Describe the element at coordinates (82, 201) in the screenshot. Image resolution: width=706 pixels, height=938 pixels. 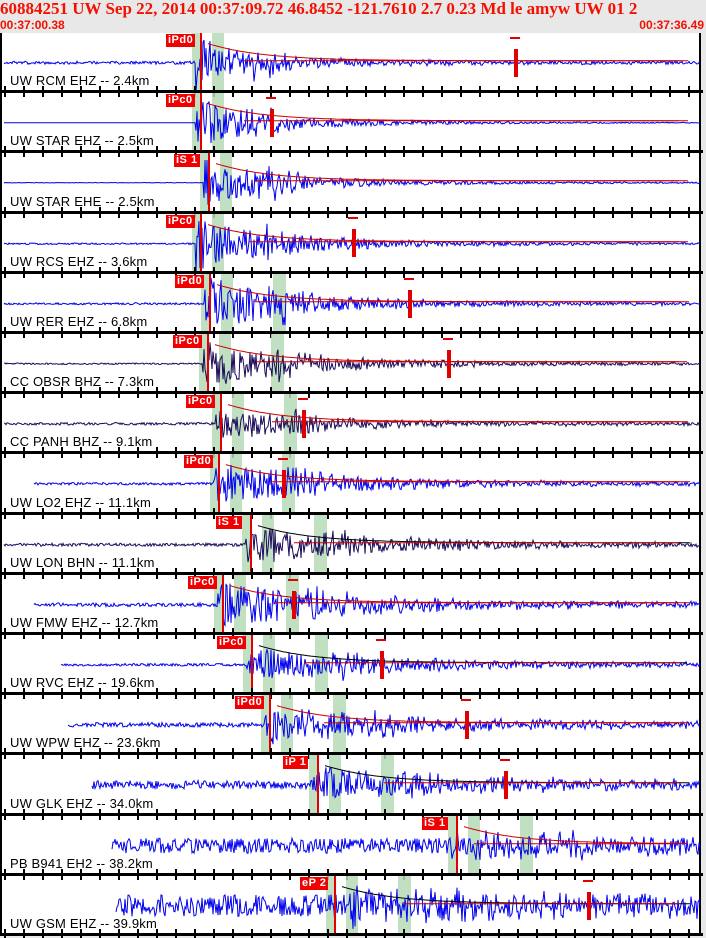
I see `channel-label: UW STAR EHE -- 2.5km` at that location.